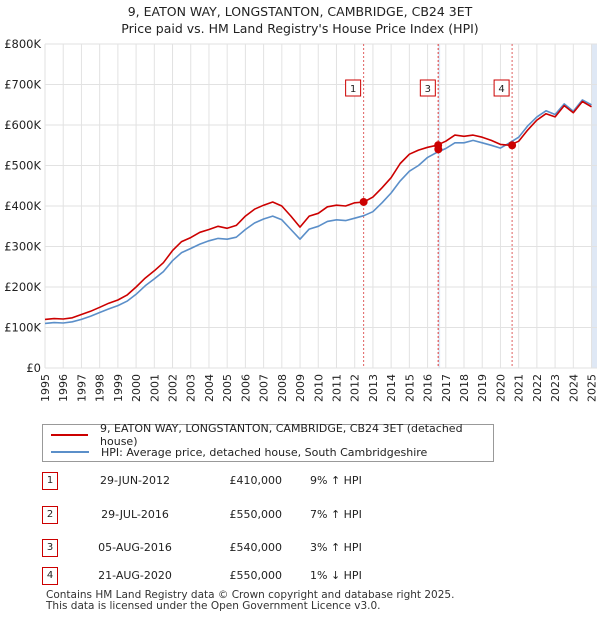 The image size is (600, 620). I want to click on sale-hpi-diff: 3% ↑ HPI, so click(336, 547).